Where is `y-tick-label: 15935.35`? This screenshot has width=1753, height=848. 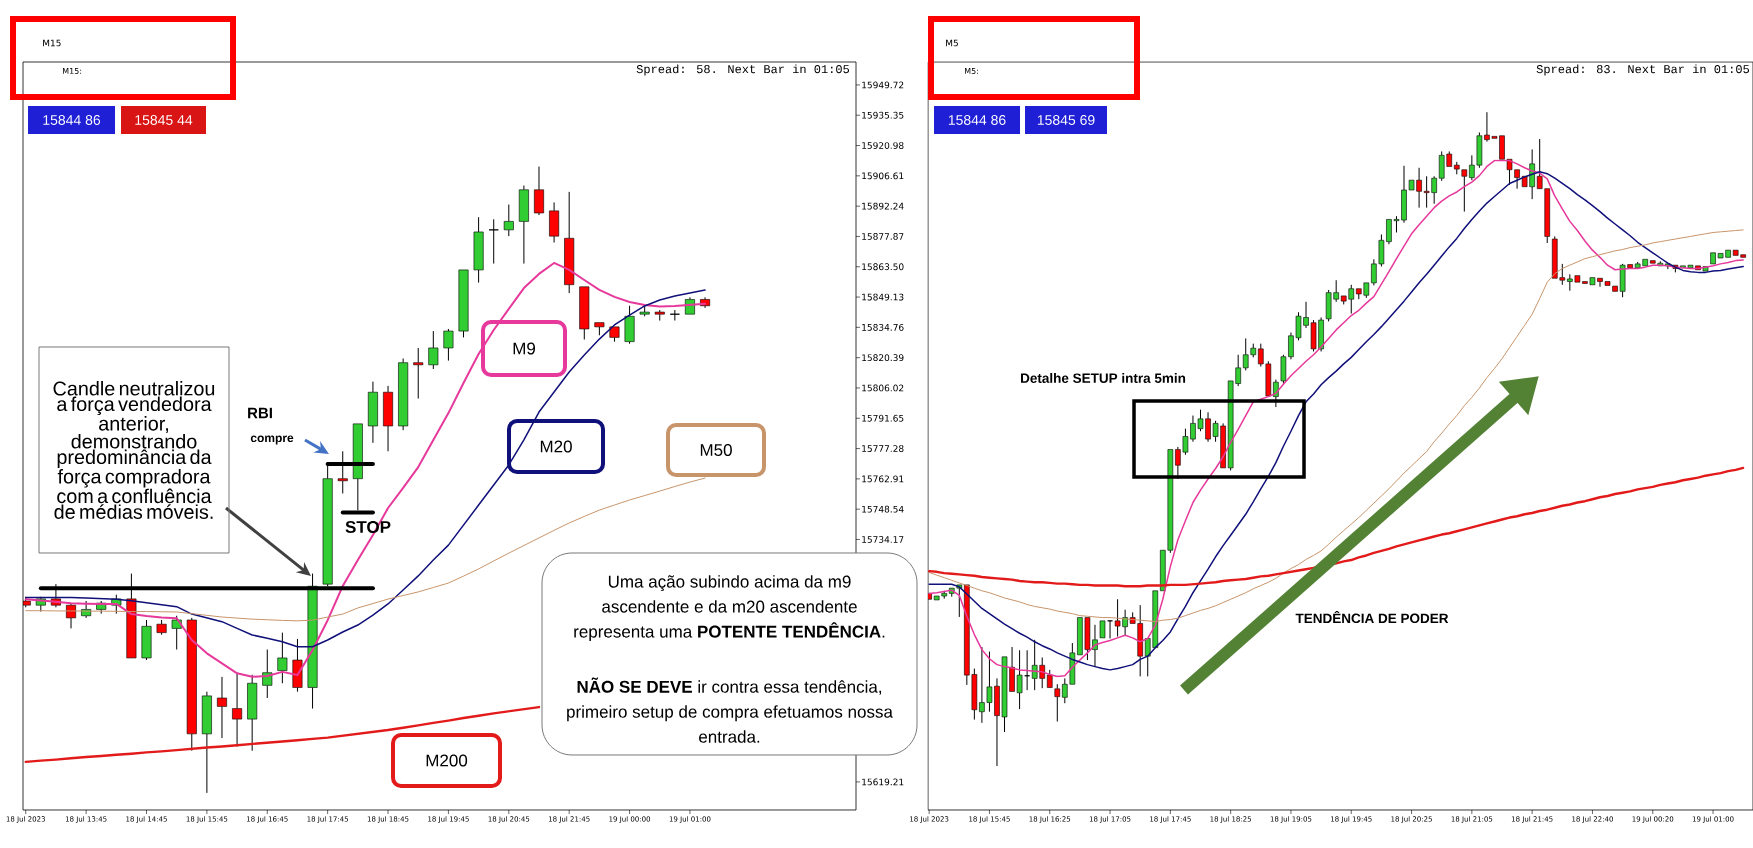 y-tick-label: 15935.35 is located at coordinates (883, 115).